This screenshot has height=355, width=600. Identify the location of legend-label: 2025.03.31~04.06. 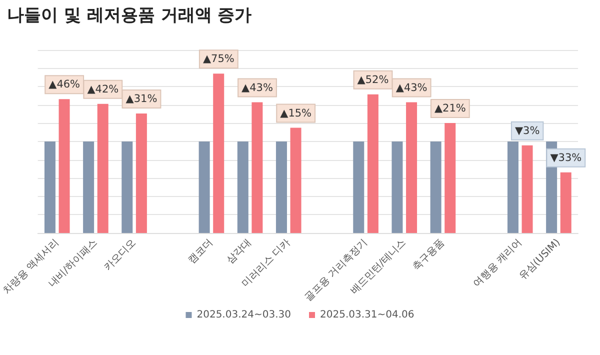
(367, 315).